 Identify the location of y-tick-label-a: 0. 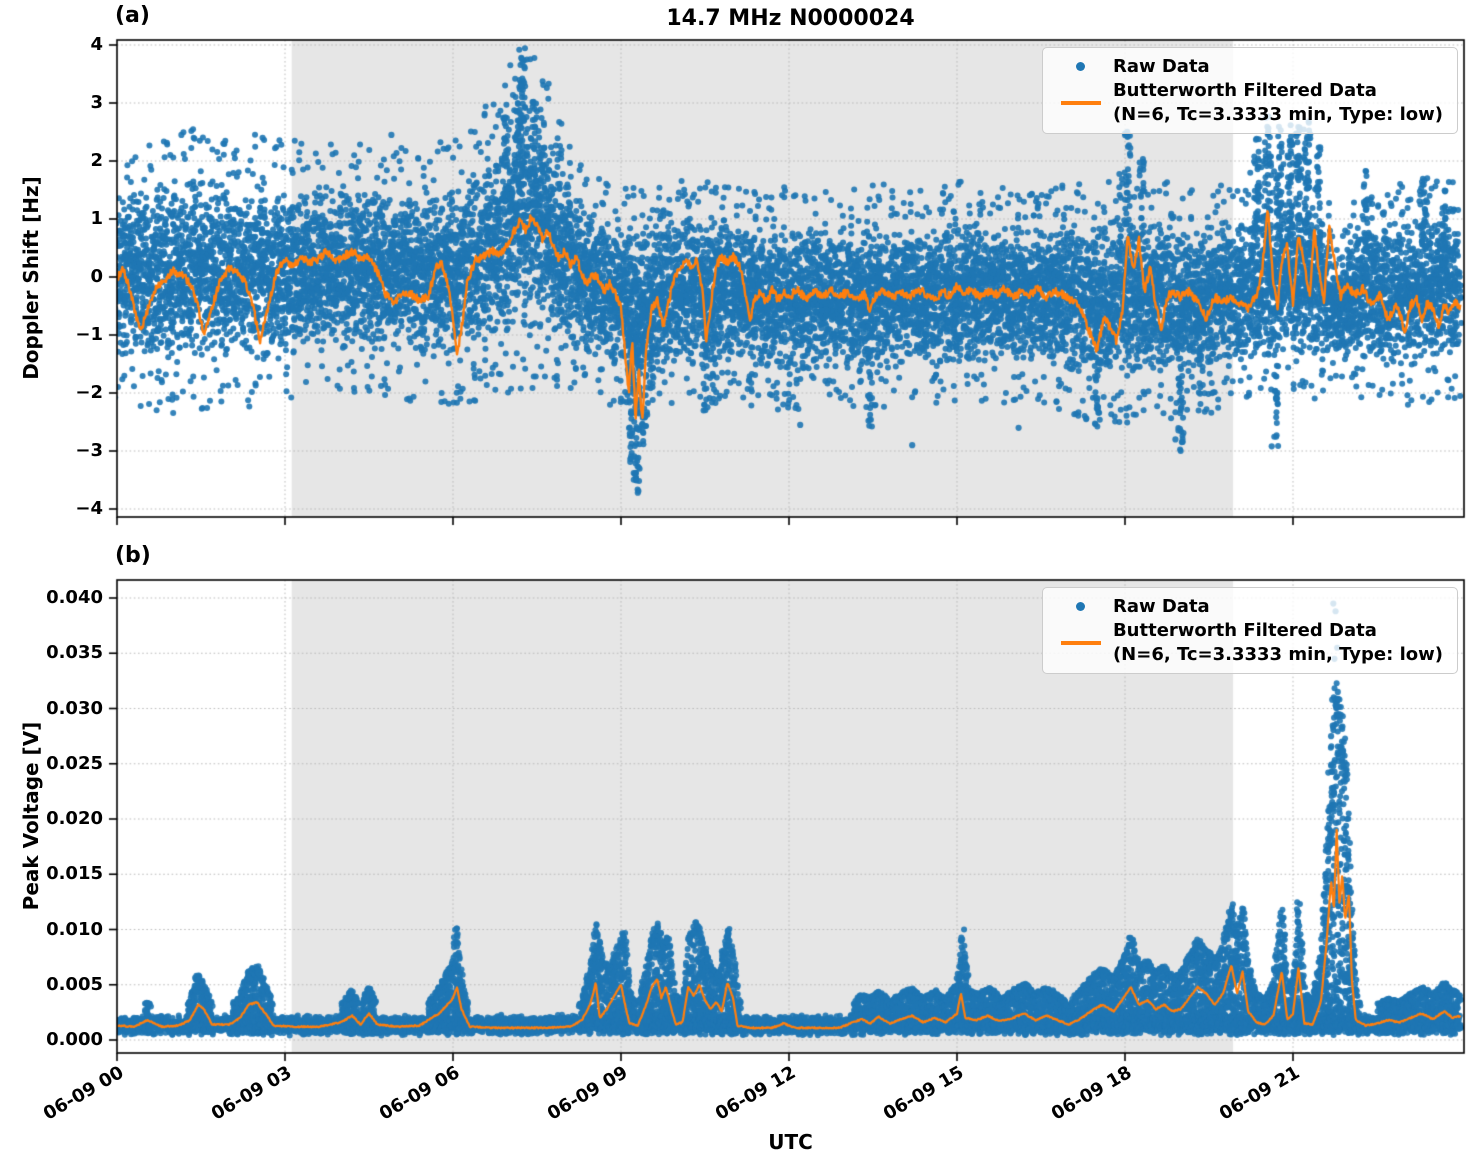
(96, 276).